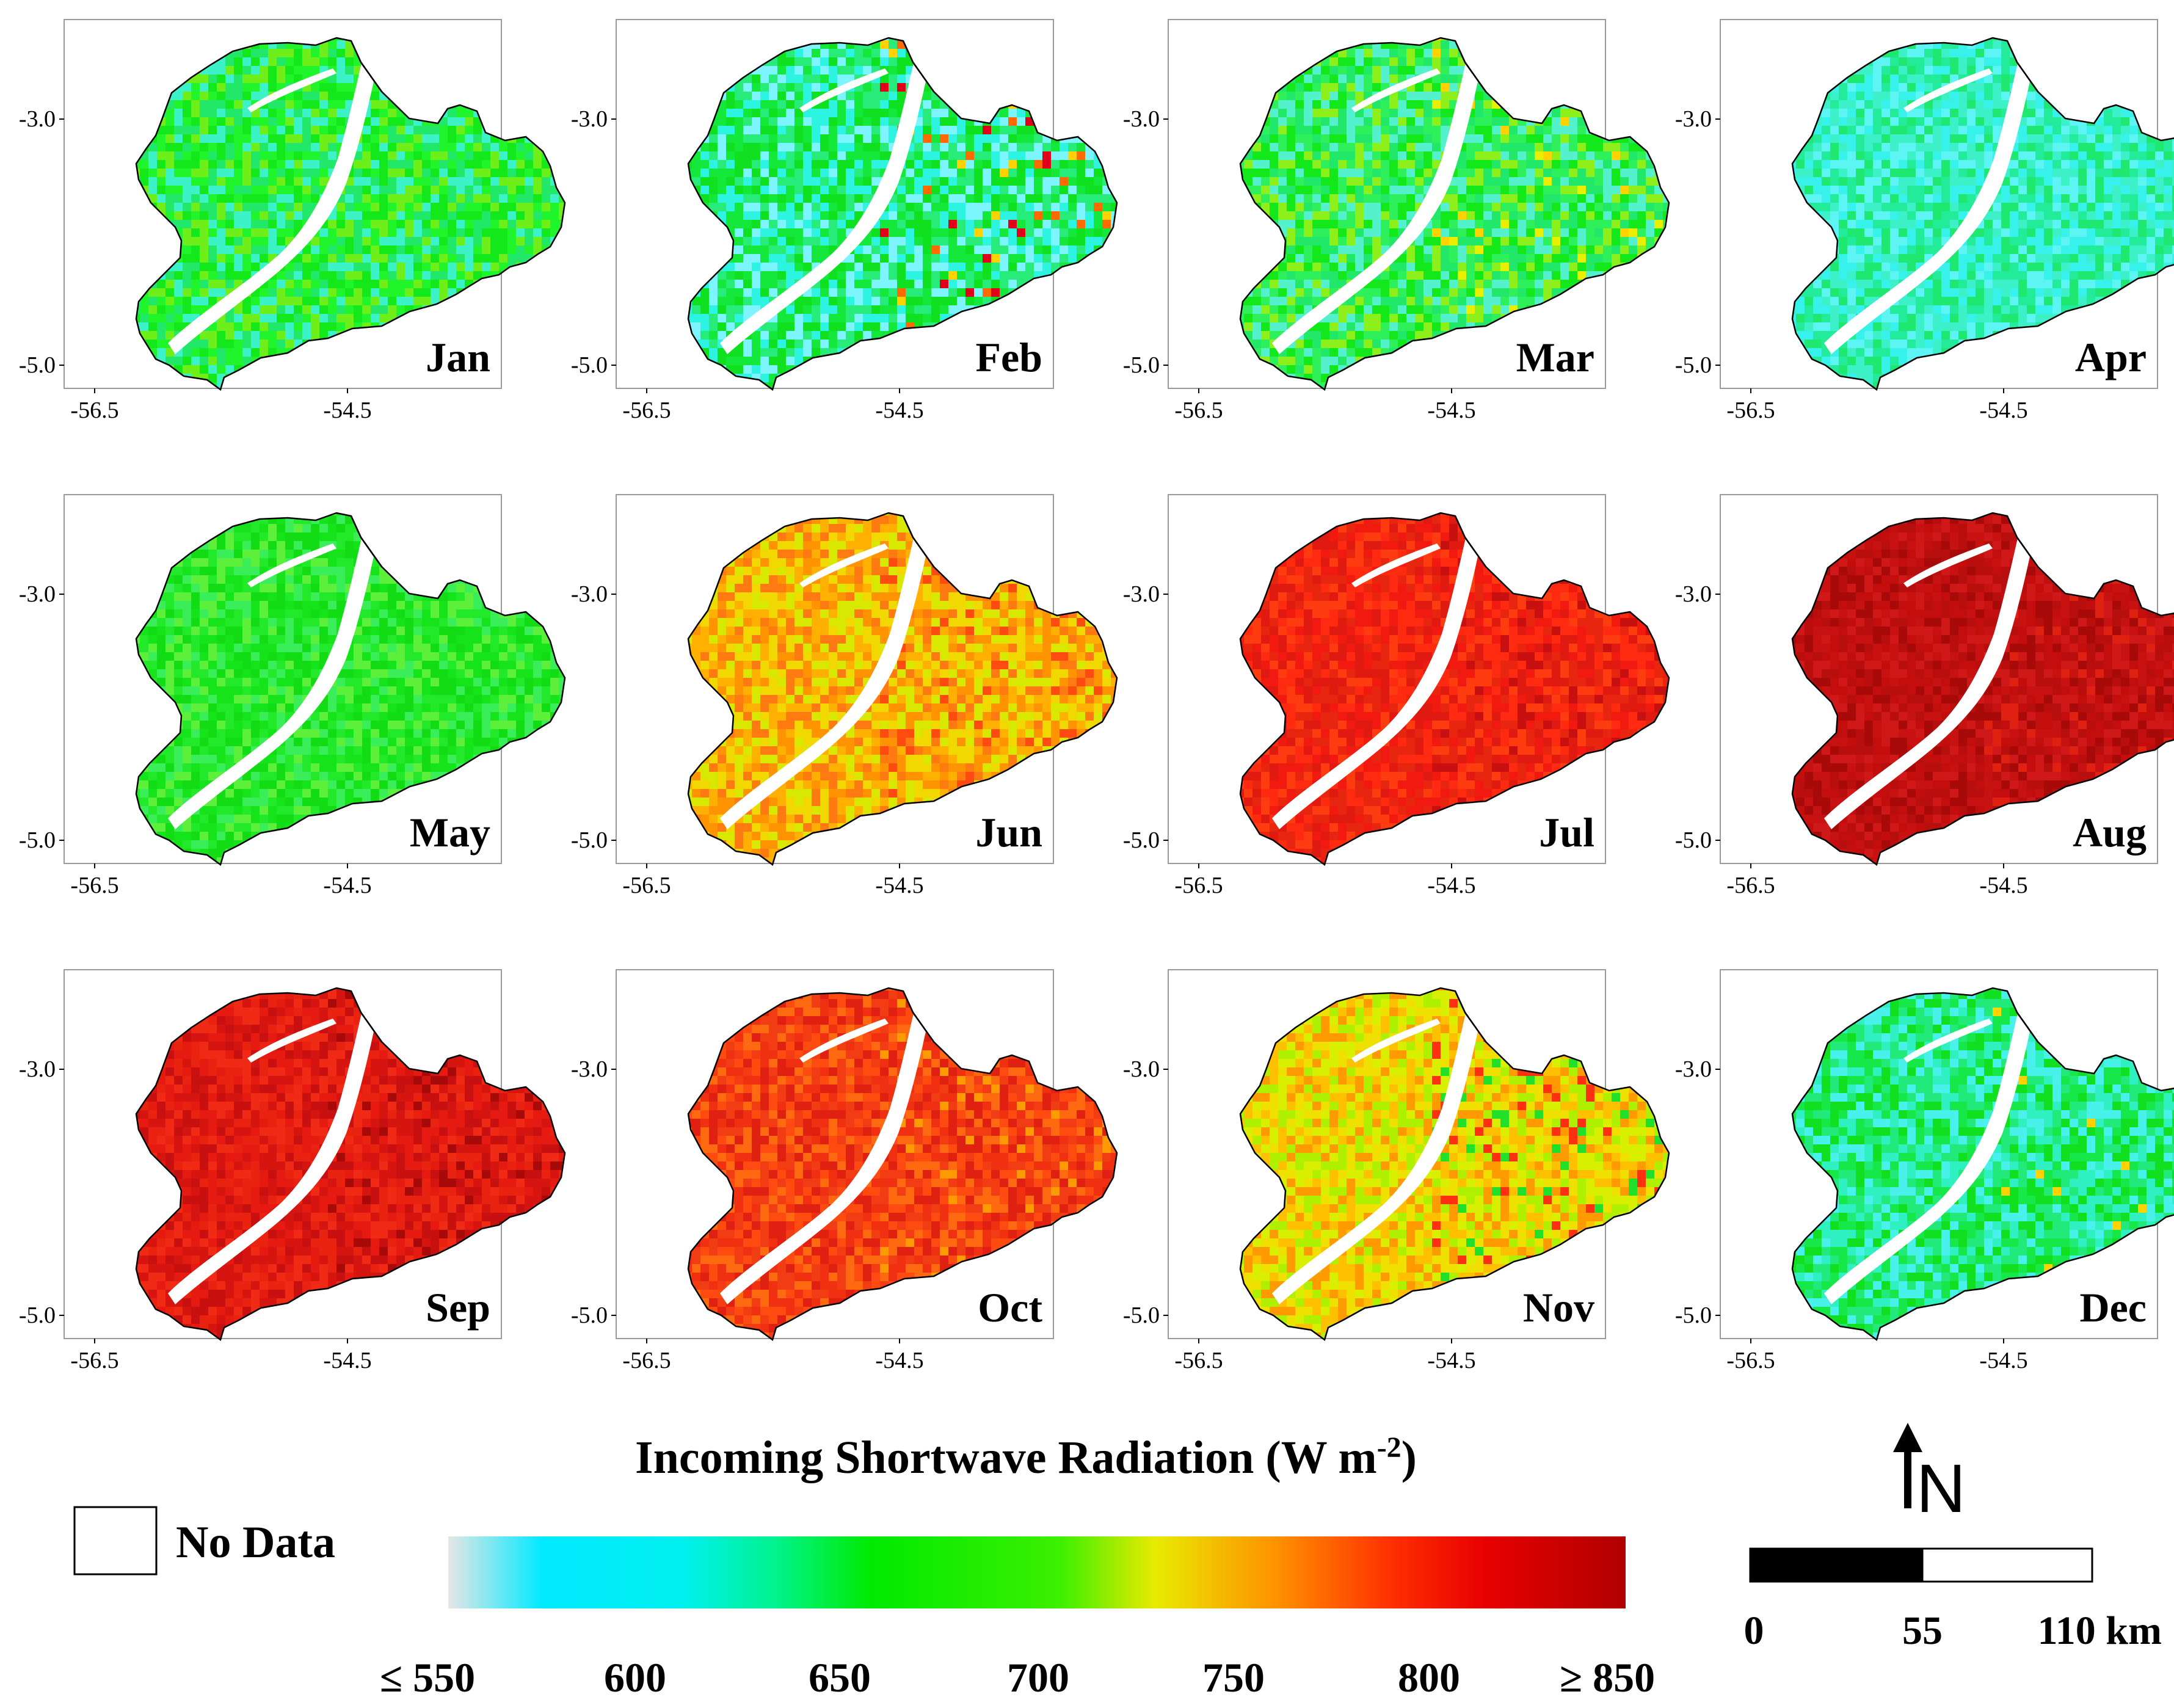 The image size is (2174, 1708). Describe the element at coordinates (458, 1308) in the screenshot. I see `month-label: Sep` at that location.